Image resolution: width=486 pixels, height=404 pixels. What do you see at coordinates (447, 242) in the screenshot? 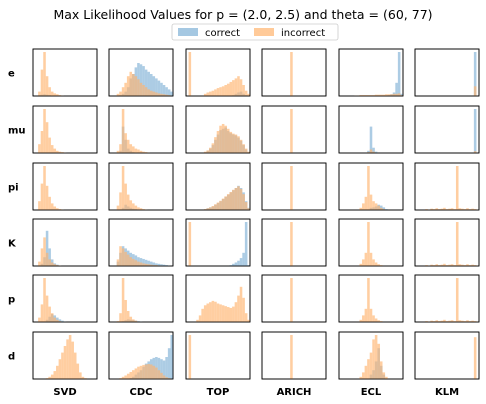
I see `panel-K-klm` at bounding box center [447, 242].